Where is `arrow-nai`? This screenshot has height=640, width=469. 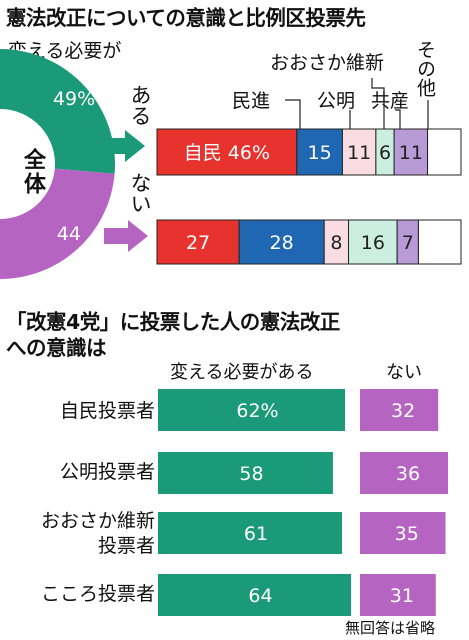
arrow-nai is located at coordinates (129, 236).